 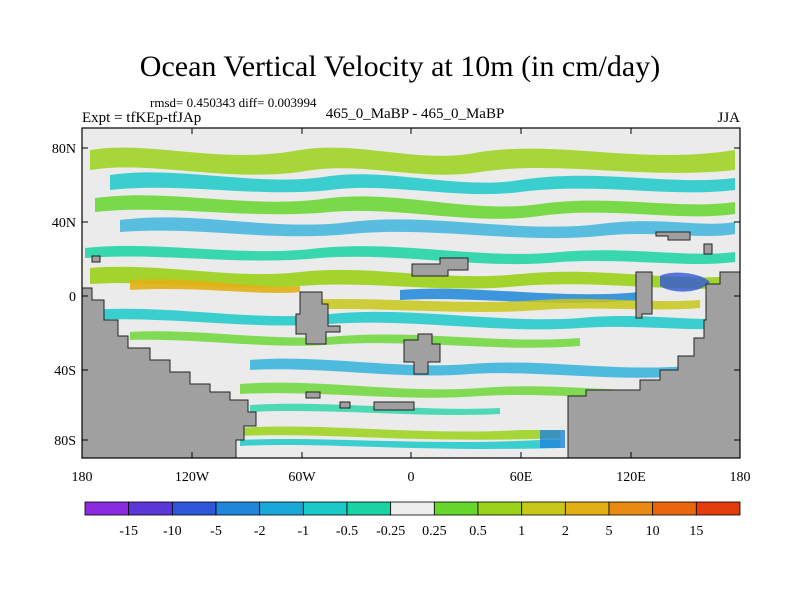 I want to click on lon-tick-label: 120E, so click(x=631, y=477).